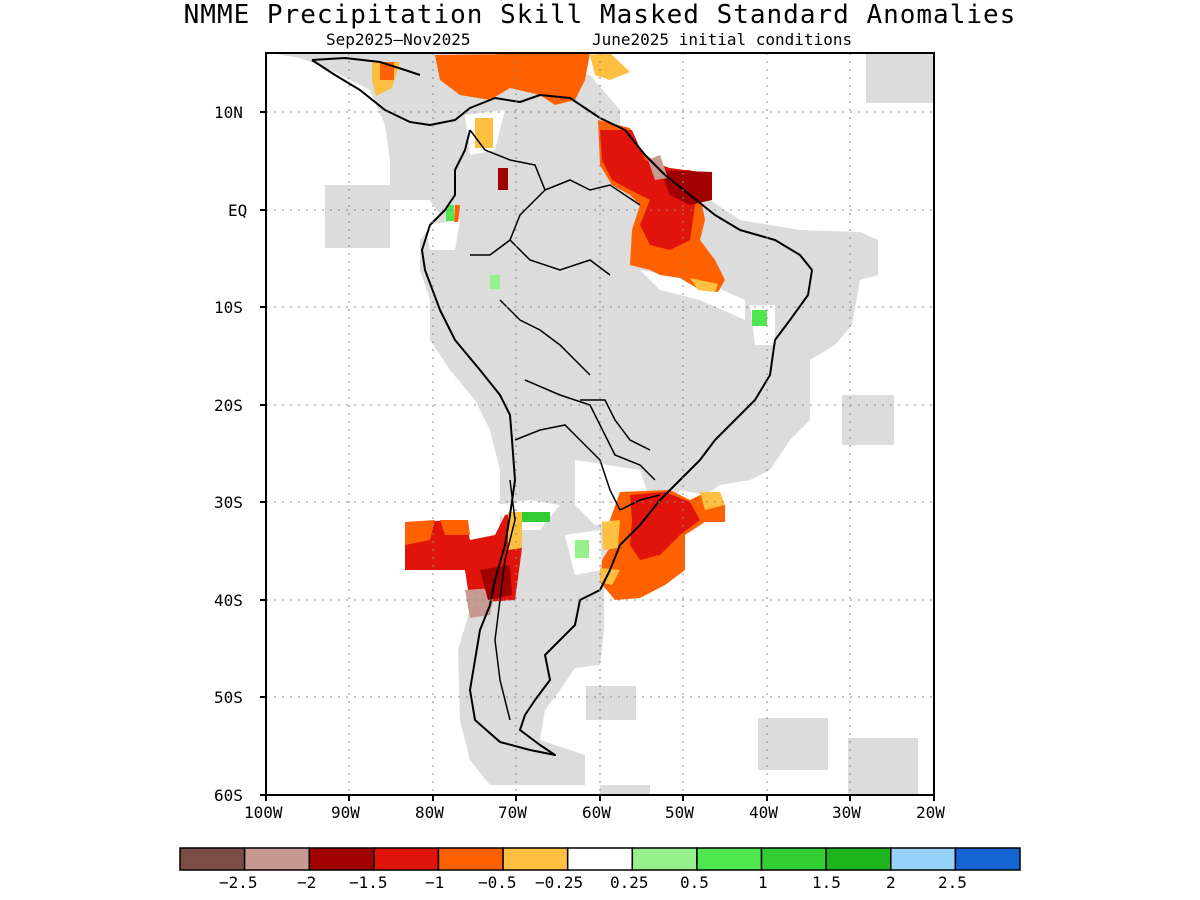 The width and height of the screenshot is (1200, 900). What do you see at coordinates (763, 812) in the screenshot?
I see `lon-label-40w: 40W` at bounding box center [763, 812].